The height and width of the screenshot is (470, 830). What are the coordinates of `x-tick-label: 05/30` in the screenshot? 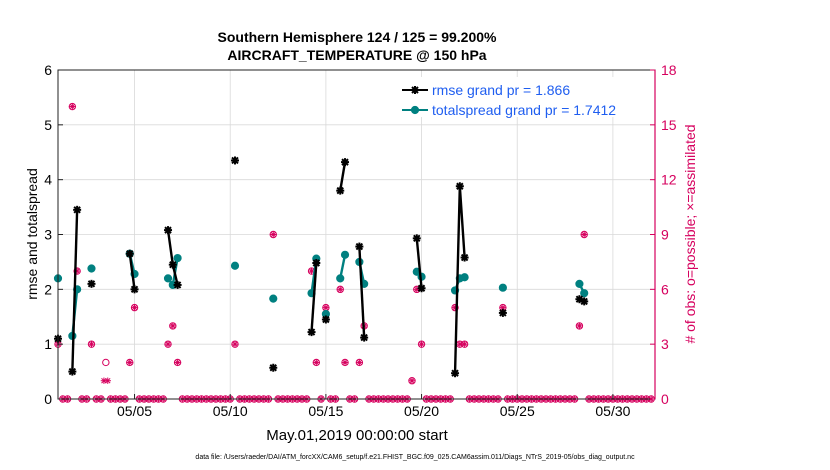 It's located at (612, 411).